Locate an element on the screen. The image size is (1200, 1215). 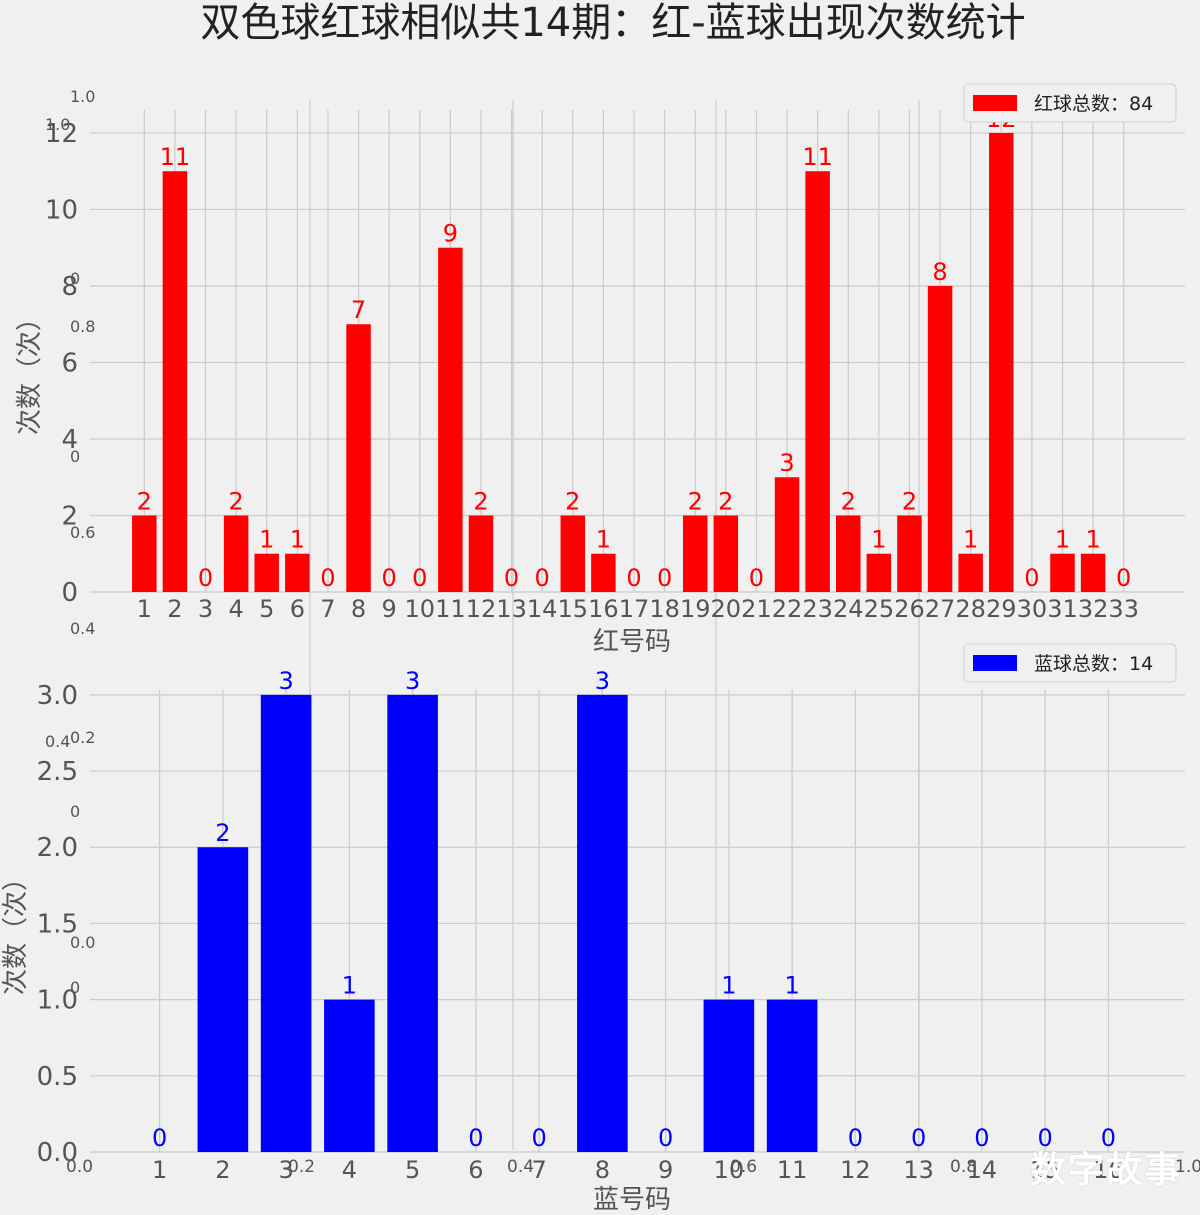
blue-x-tick-label: 2 is located at coordinates (222, 1170).